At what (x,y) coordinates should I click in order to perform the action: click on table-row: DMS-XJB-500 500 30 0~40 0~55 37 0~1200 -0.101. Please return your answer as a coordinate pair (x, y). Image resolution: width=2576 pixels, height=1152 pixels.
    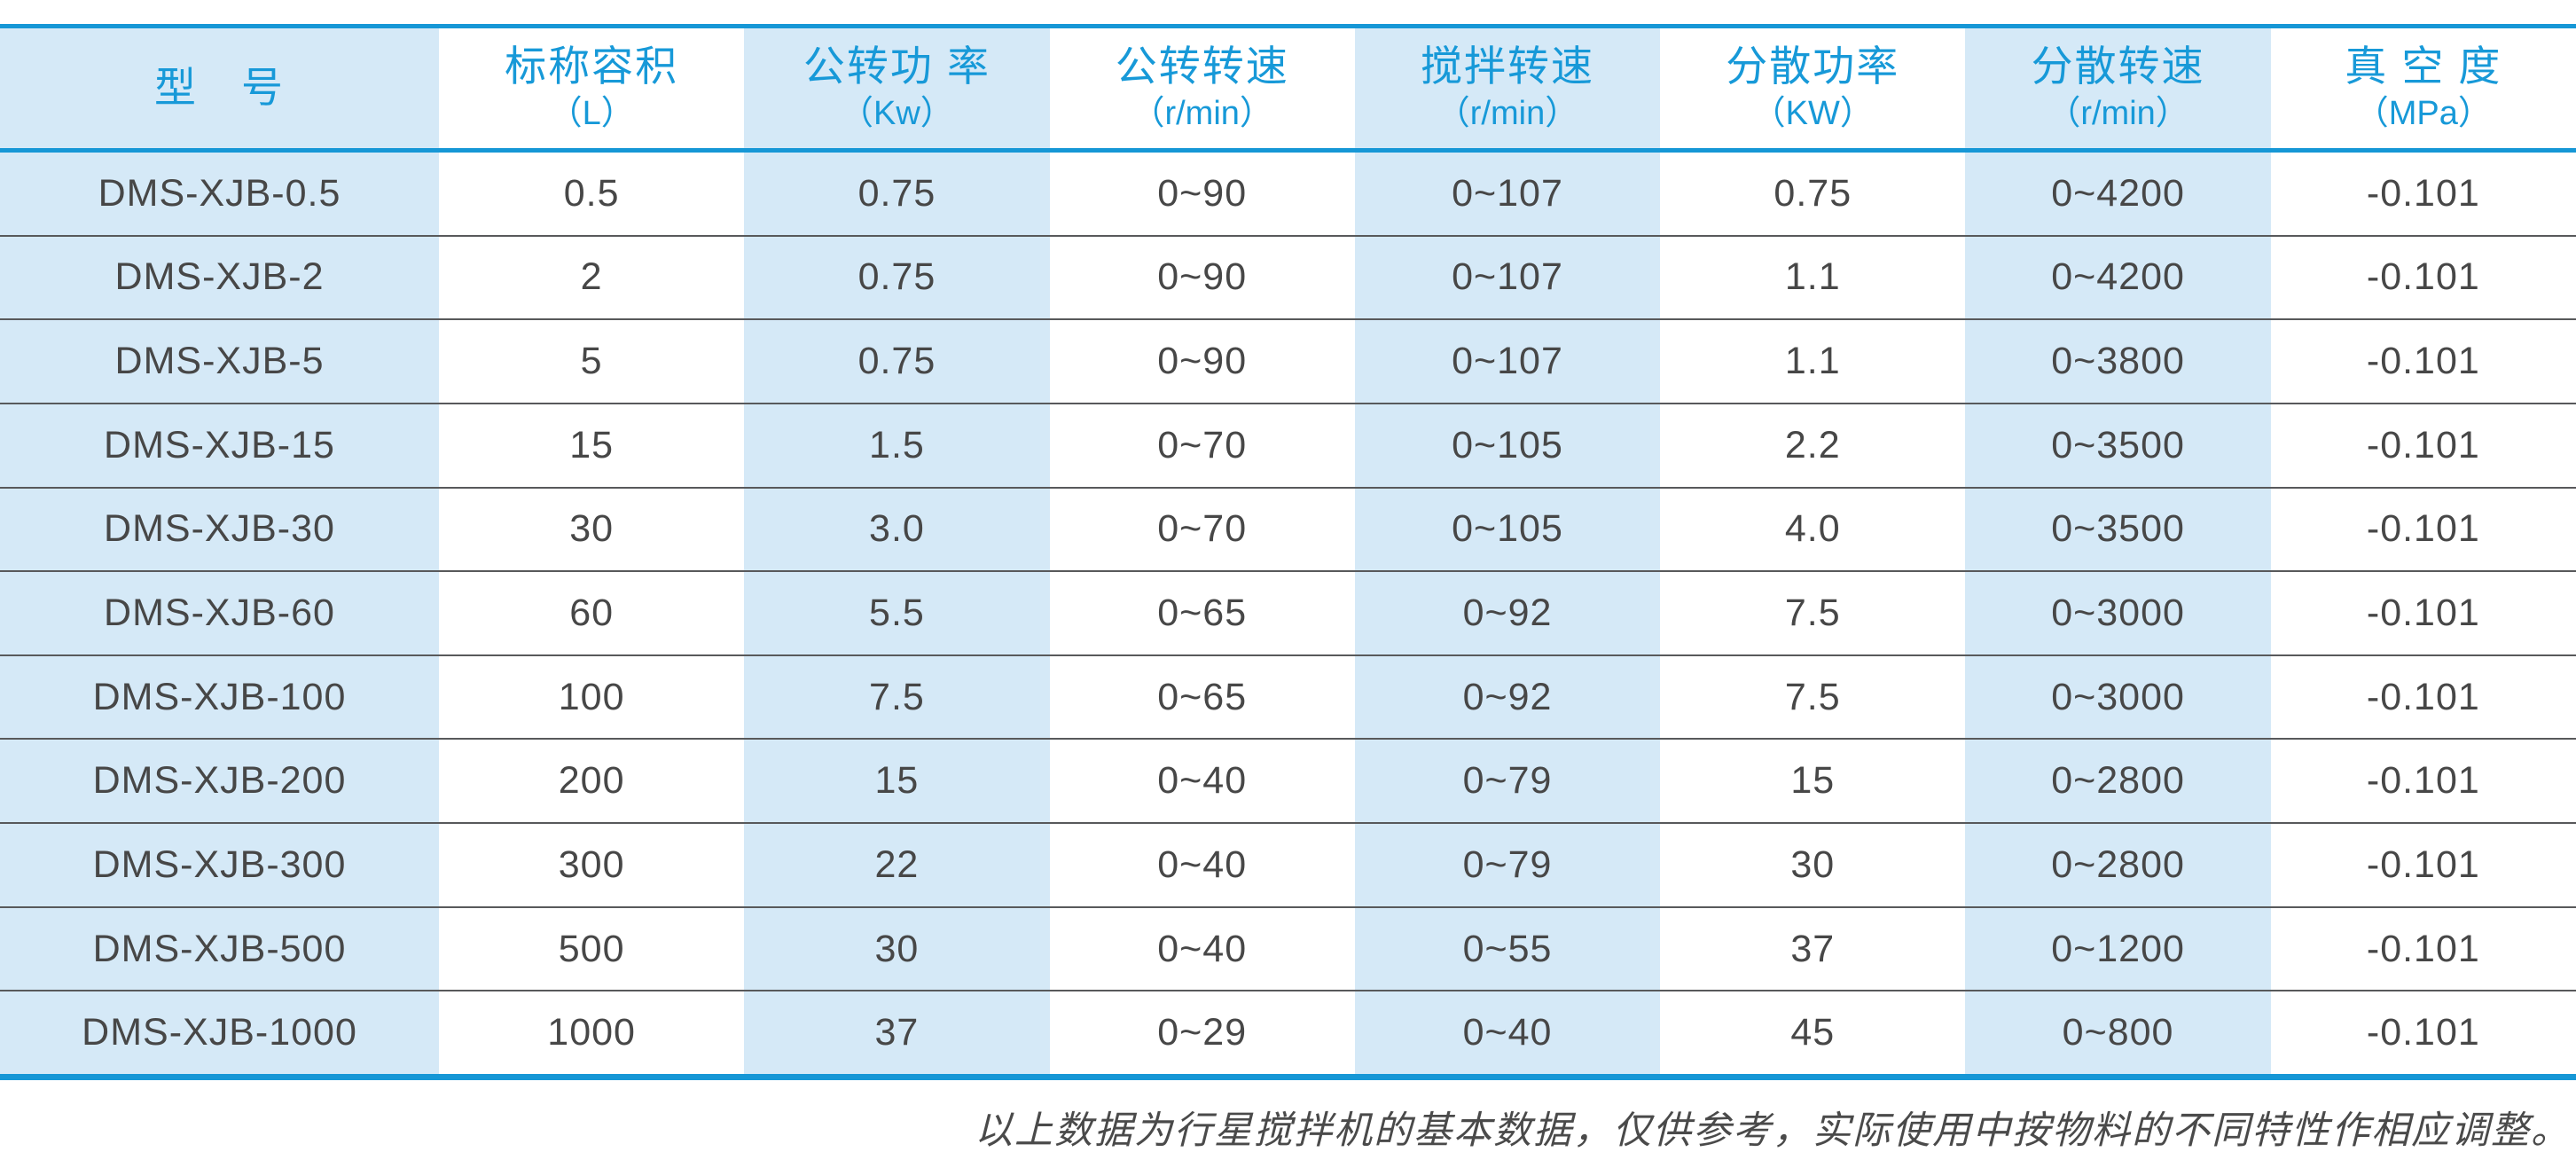
    Looking at the image, I should click on (1288, 948).